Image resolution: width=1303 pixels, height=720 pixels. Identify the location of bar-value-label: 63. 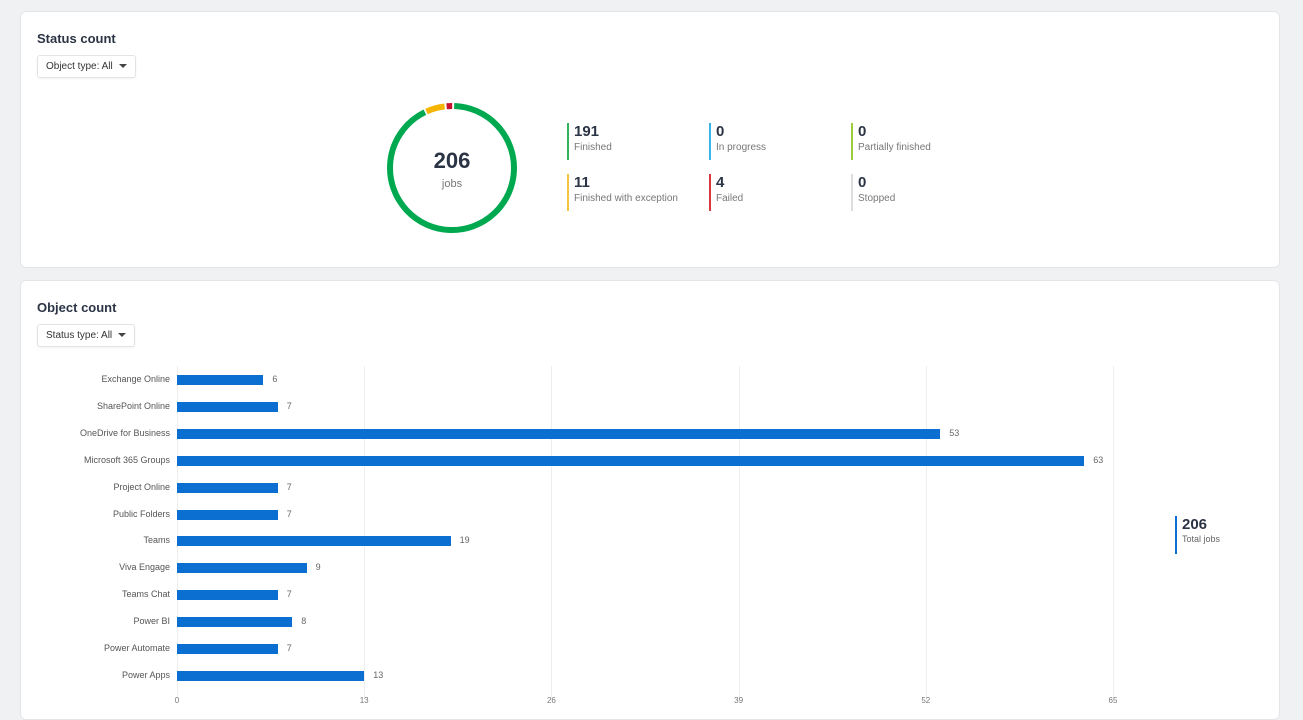
(1098, 459).